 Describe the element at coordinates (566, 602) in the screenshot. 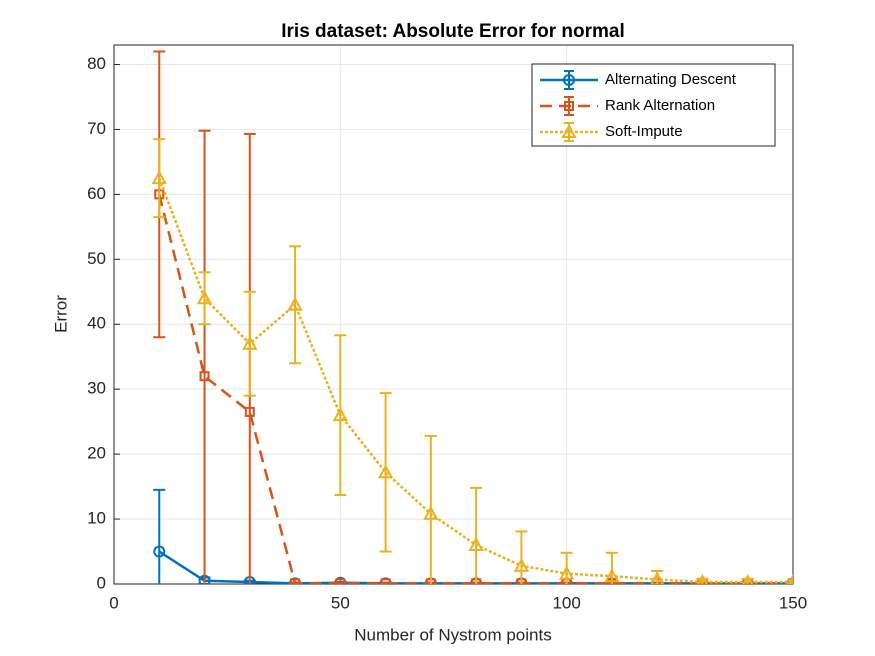

I see `x-tick-label: 100` at that location.